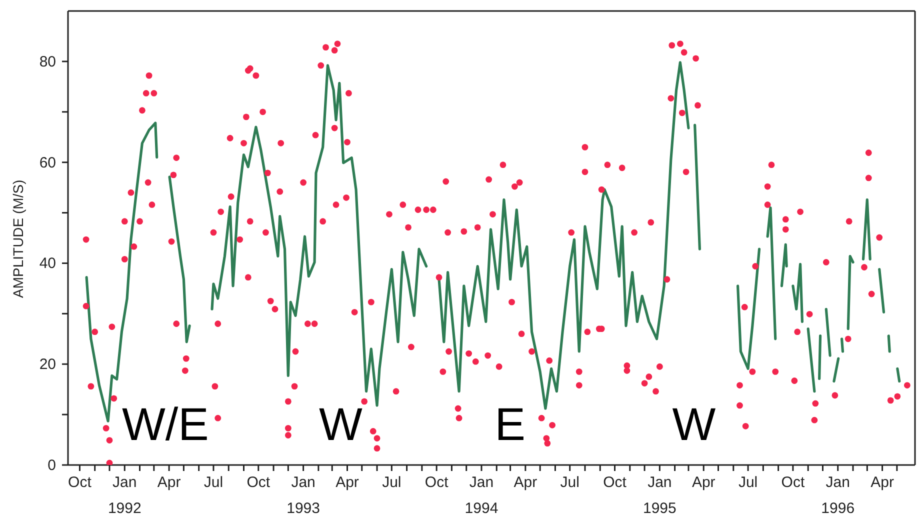  What do you see at coordinates (303, 495) in the screenshot?
I see `x-tick-label: Jan 1993` at bounding box center [303, 495].